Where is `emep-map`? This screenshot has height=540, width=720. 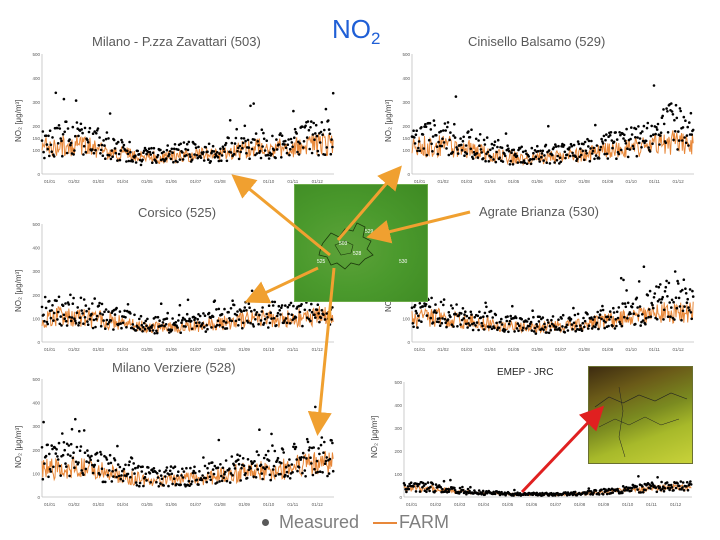 emep-map is located at coordinates (640, 415).